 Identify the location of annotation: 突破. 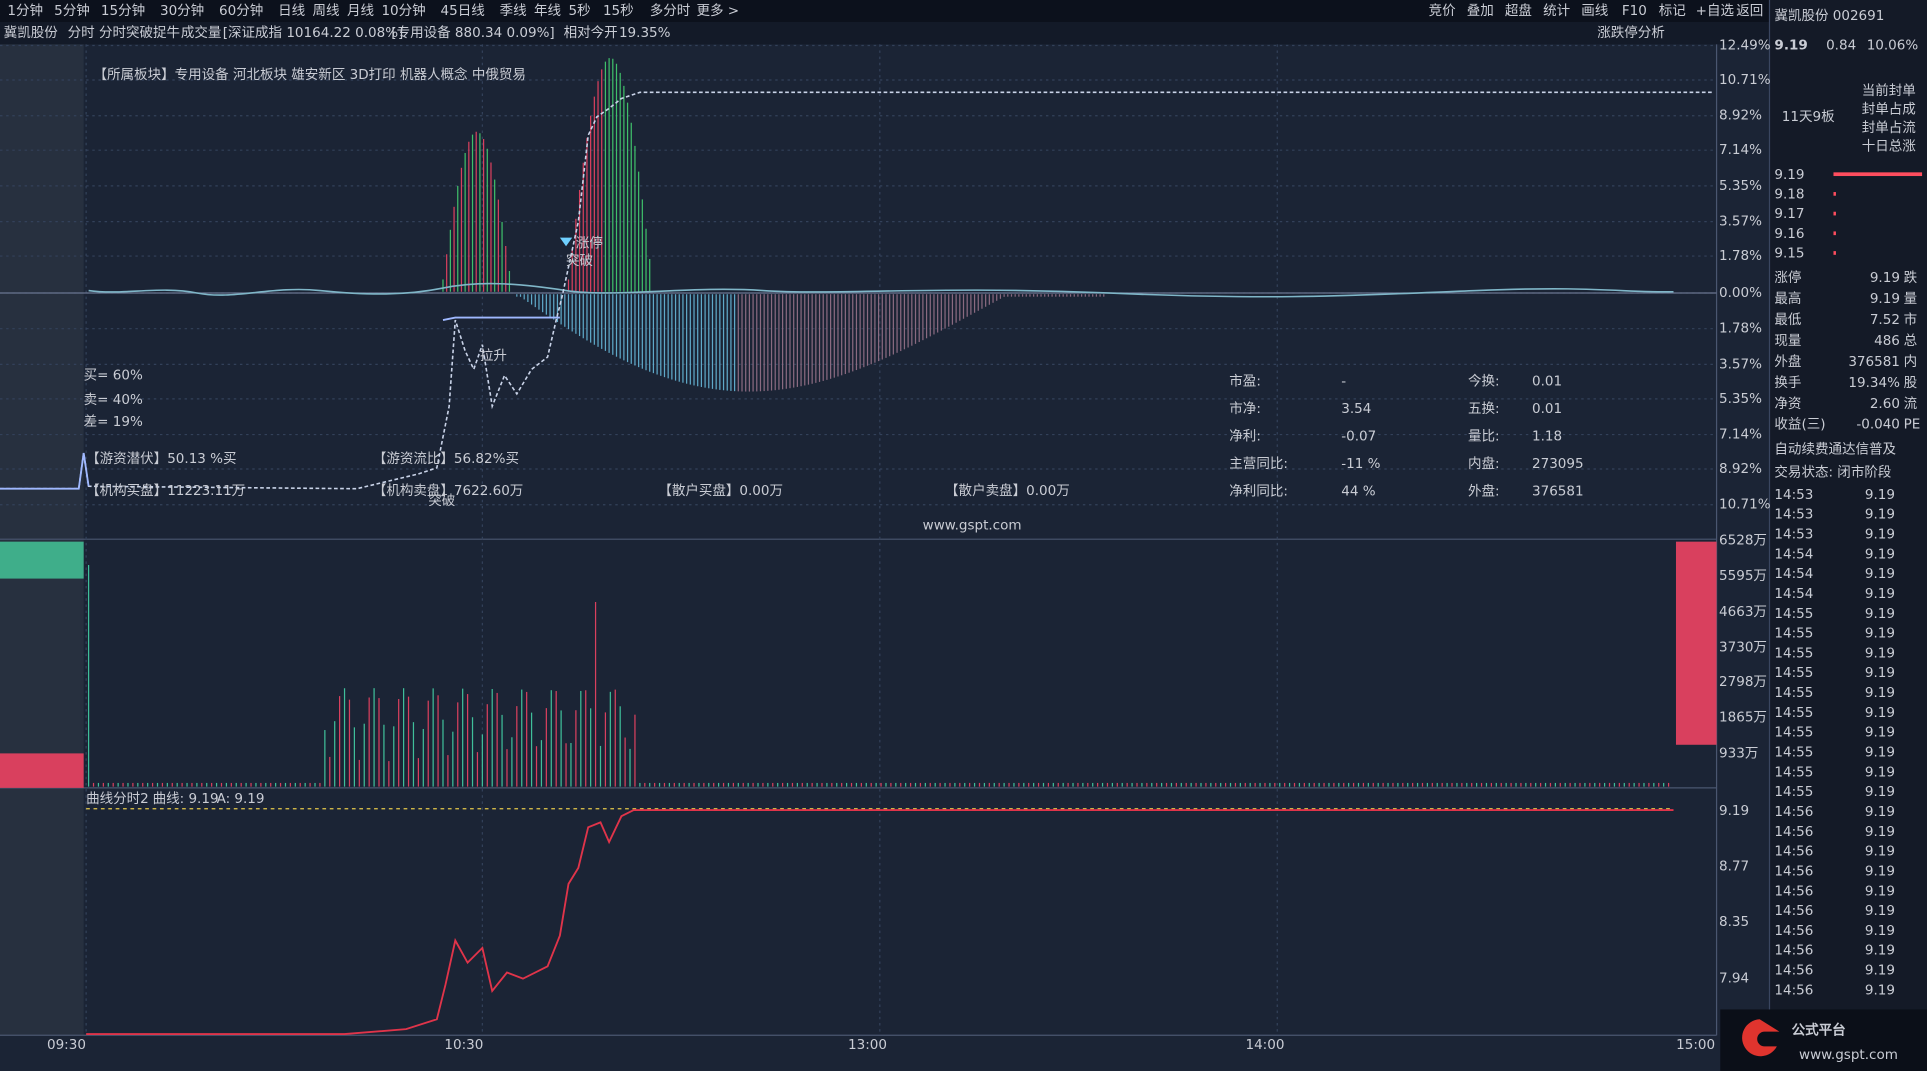
(579, 261).